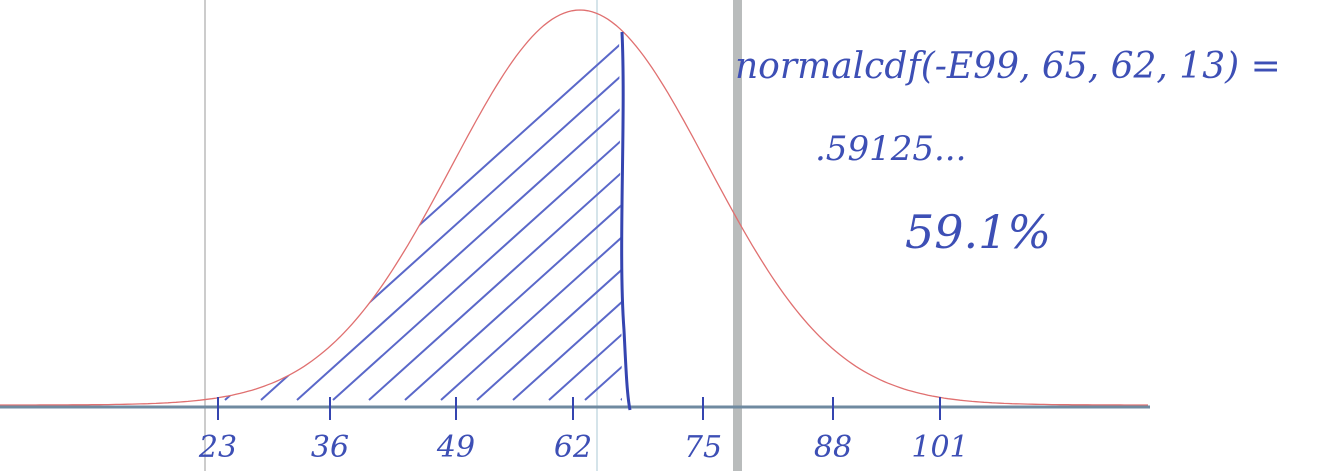 The width and height of the screenshot is (1333, 471). Describe the element at coordinates (217, 447) in the screenshot. I see `tick-label: 23` at that location.